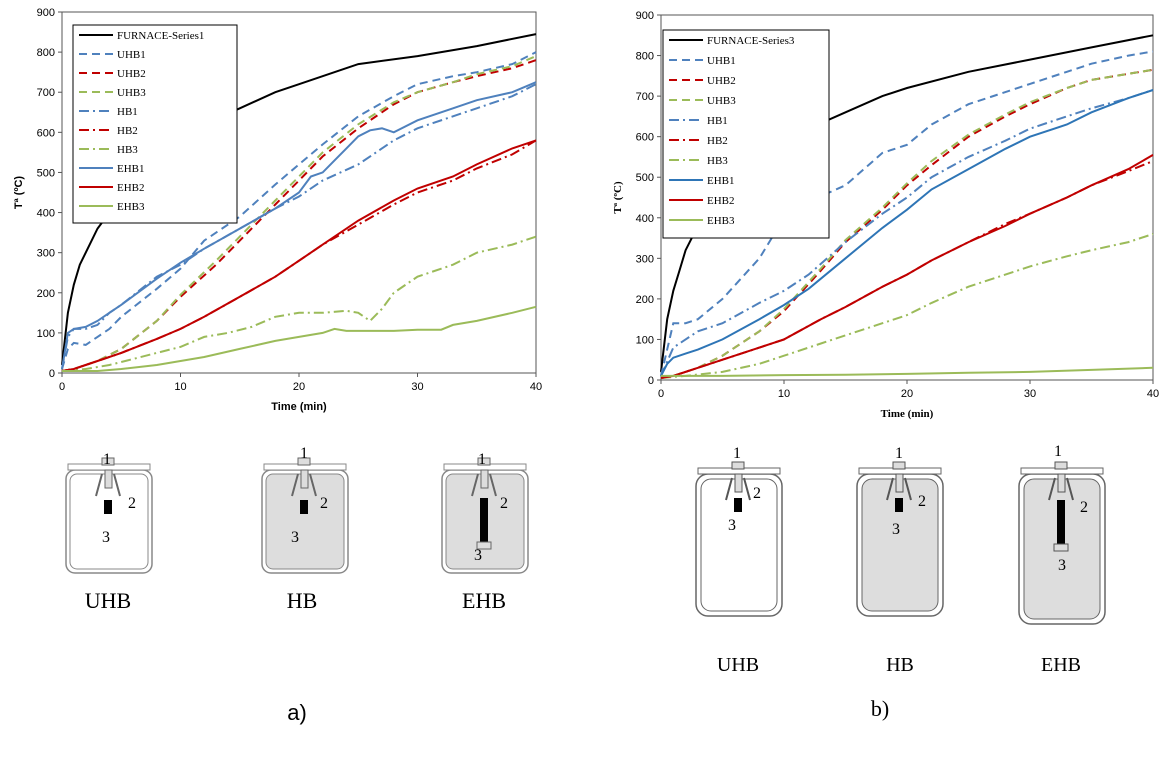 Image resolution: width=1163 pixels, height=757 pixels. Describe the element at coordinates (899, 453) in the screenshot. I see `num-1-hb-b: 1` at that location.